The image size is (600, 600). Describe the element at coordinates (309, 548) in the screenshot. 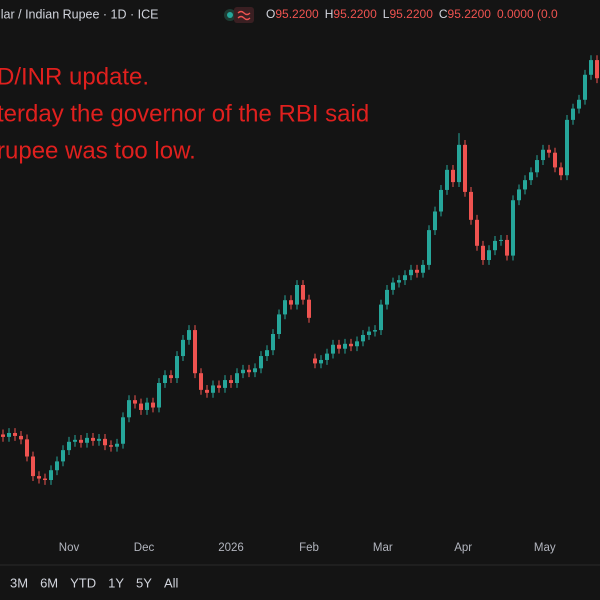

I see `x-tick-label: Feb` at that location.